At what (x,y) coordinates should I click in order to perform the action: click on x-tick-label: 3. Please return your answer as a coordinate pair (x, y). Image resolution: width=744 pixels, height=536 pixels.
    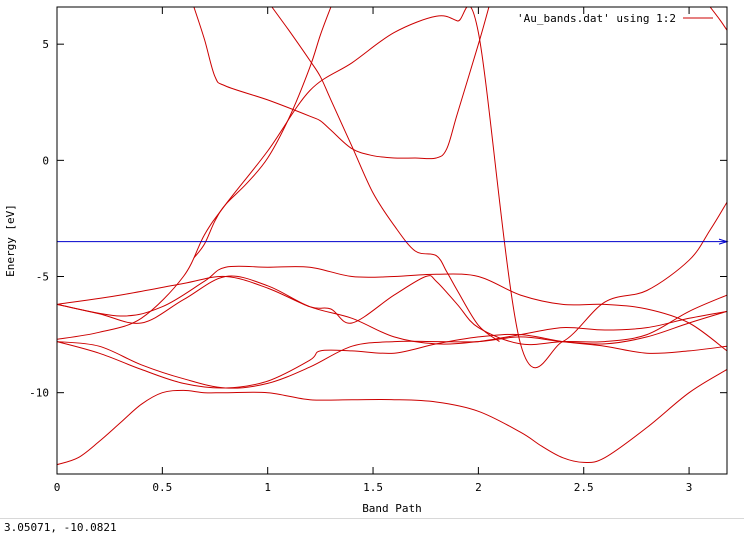
    Looking at the image, I should click on (689, 487).